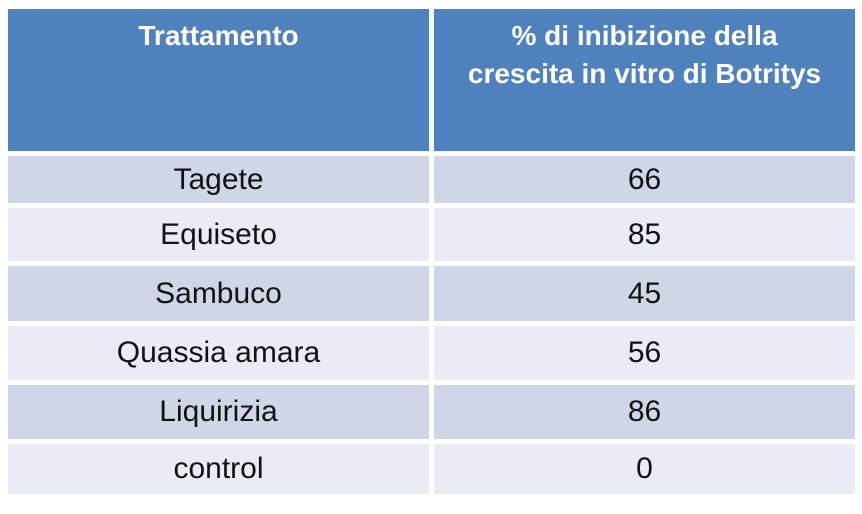 The width and height of the screenshot is (862, 514). What do you see at coordinates (218, 80) in the screenshot?
I see `column-header-trattamento: Trattamento` at bounding box center [218, 80].